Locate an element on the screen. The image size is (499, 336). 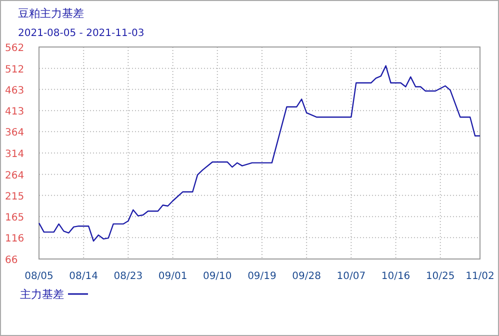
x-tick-label: 09/10 is located at coordinates (217, 276).